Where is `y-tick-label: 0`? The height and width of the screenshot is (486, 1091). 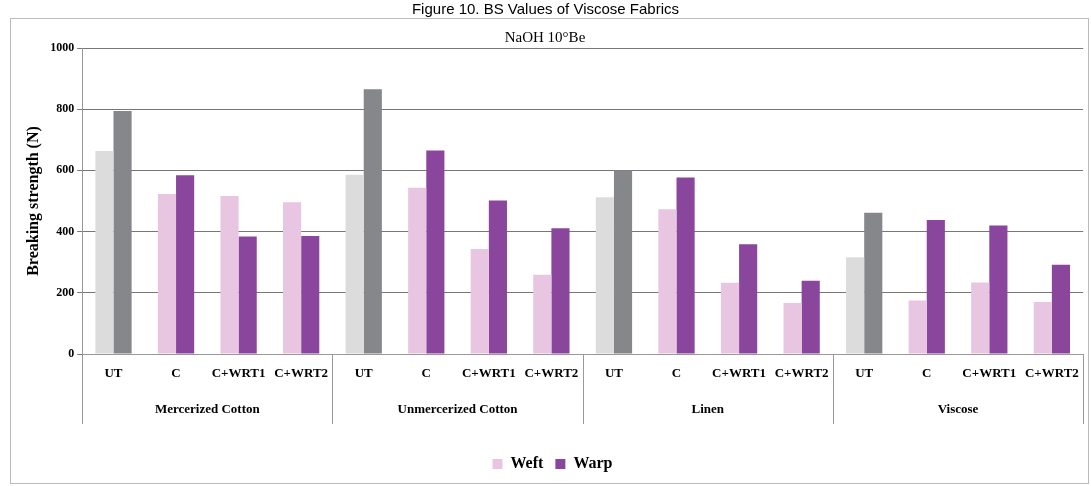
y-tick-label: 0 is located at coordinates (71, 353).